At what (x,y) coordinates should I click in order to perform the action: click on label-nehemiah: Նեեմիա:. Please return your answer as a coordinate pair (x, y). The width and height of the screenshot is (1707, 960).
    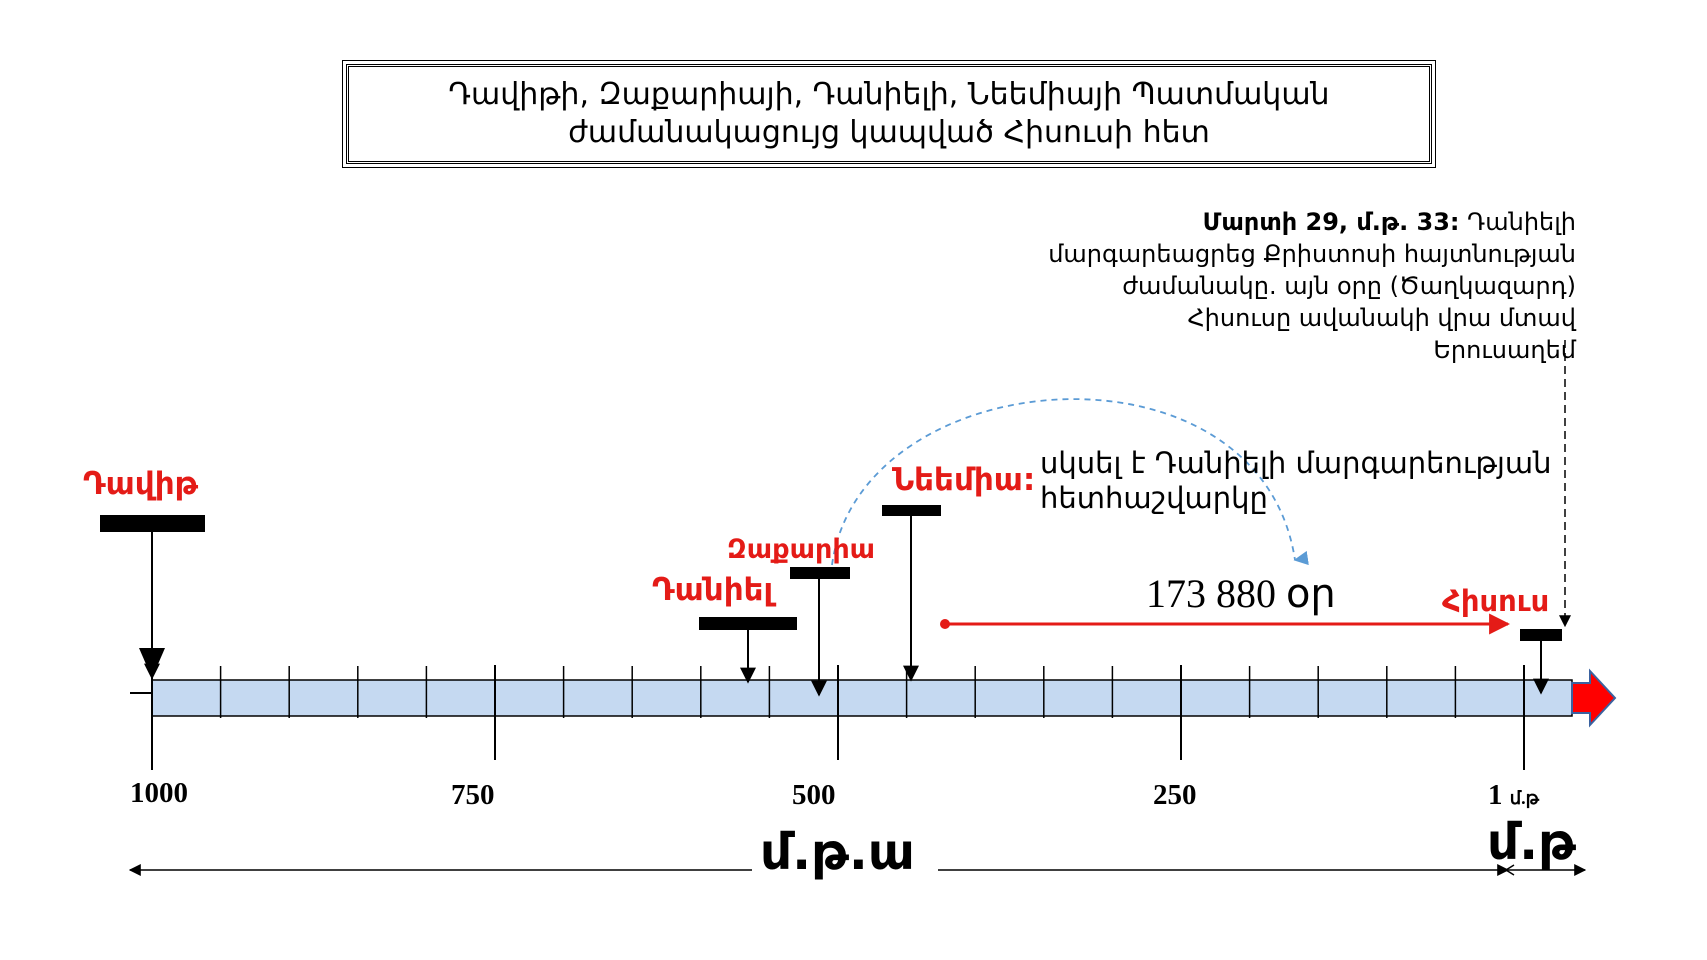
    Looking at the image, I should click on (964, 480).